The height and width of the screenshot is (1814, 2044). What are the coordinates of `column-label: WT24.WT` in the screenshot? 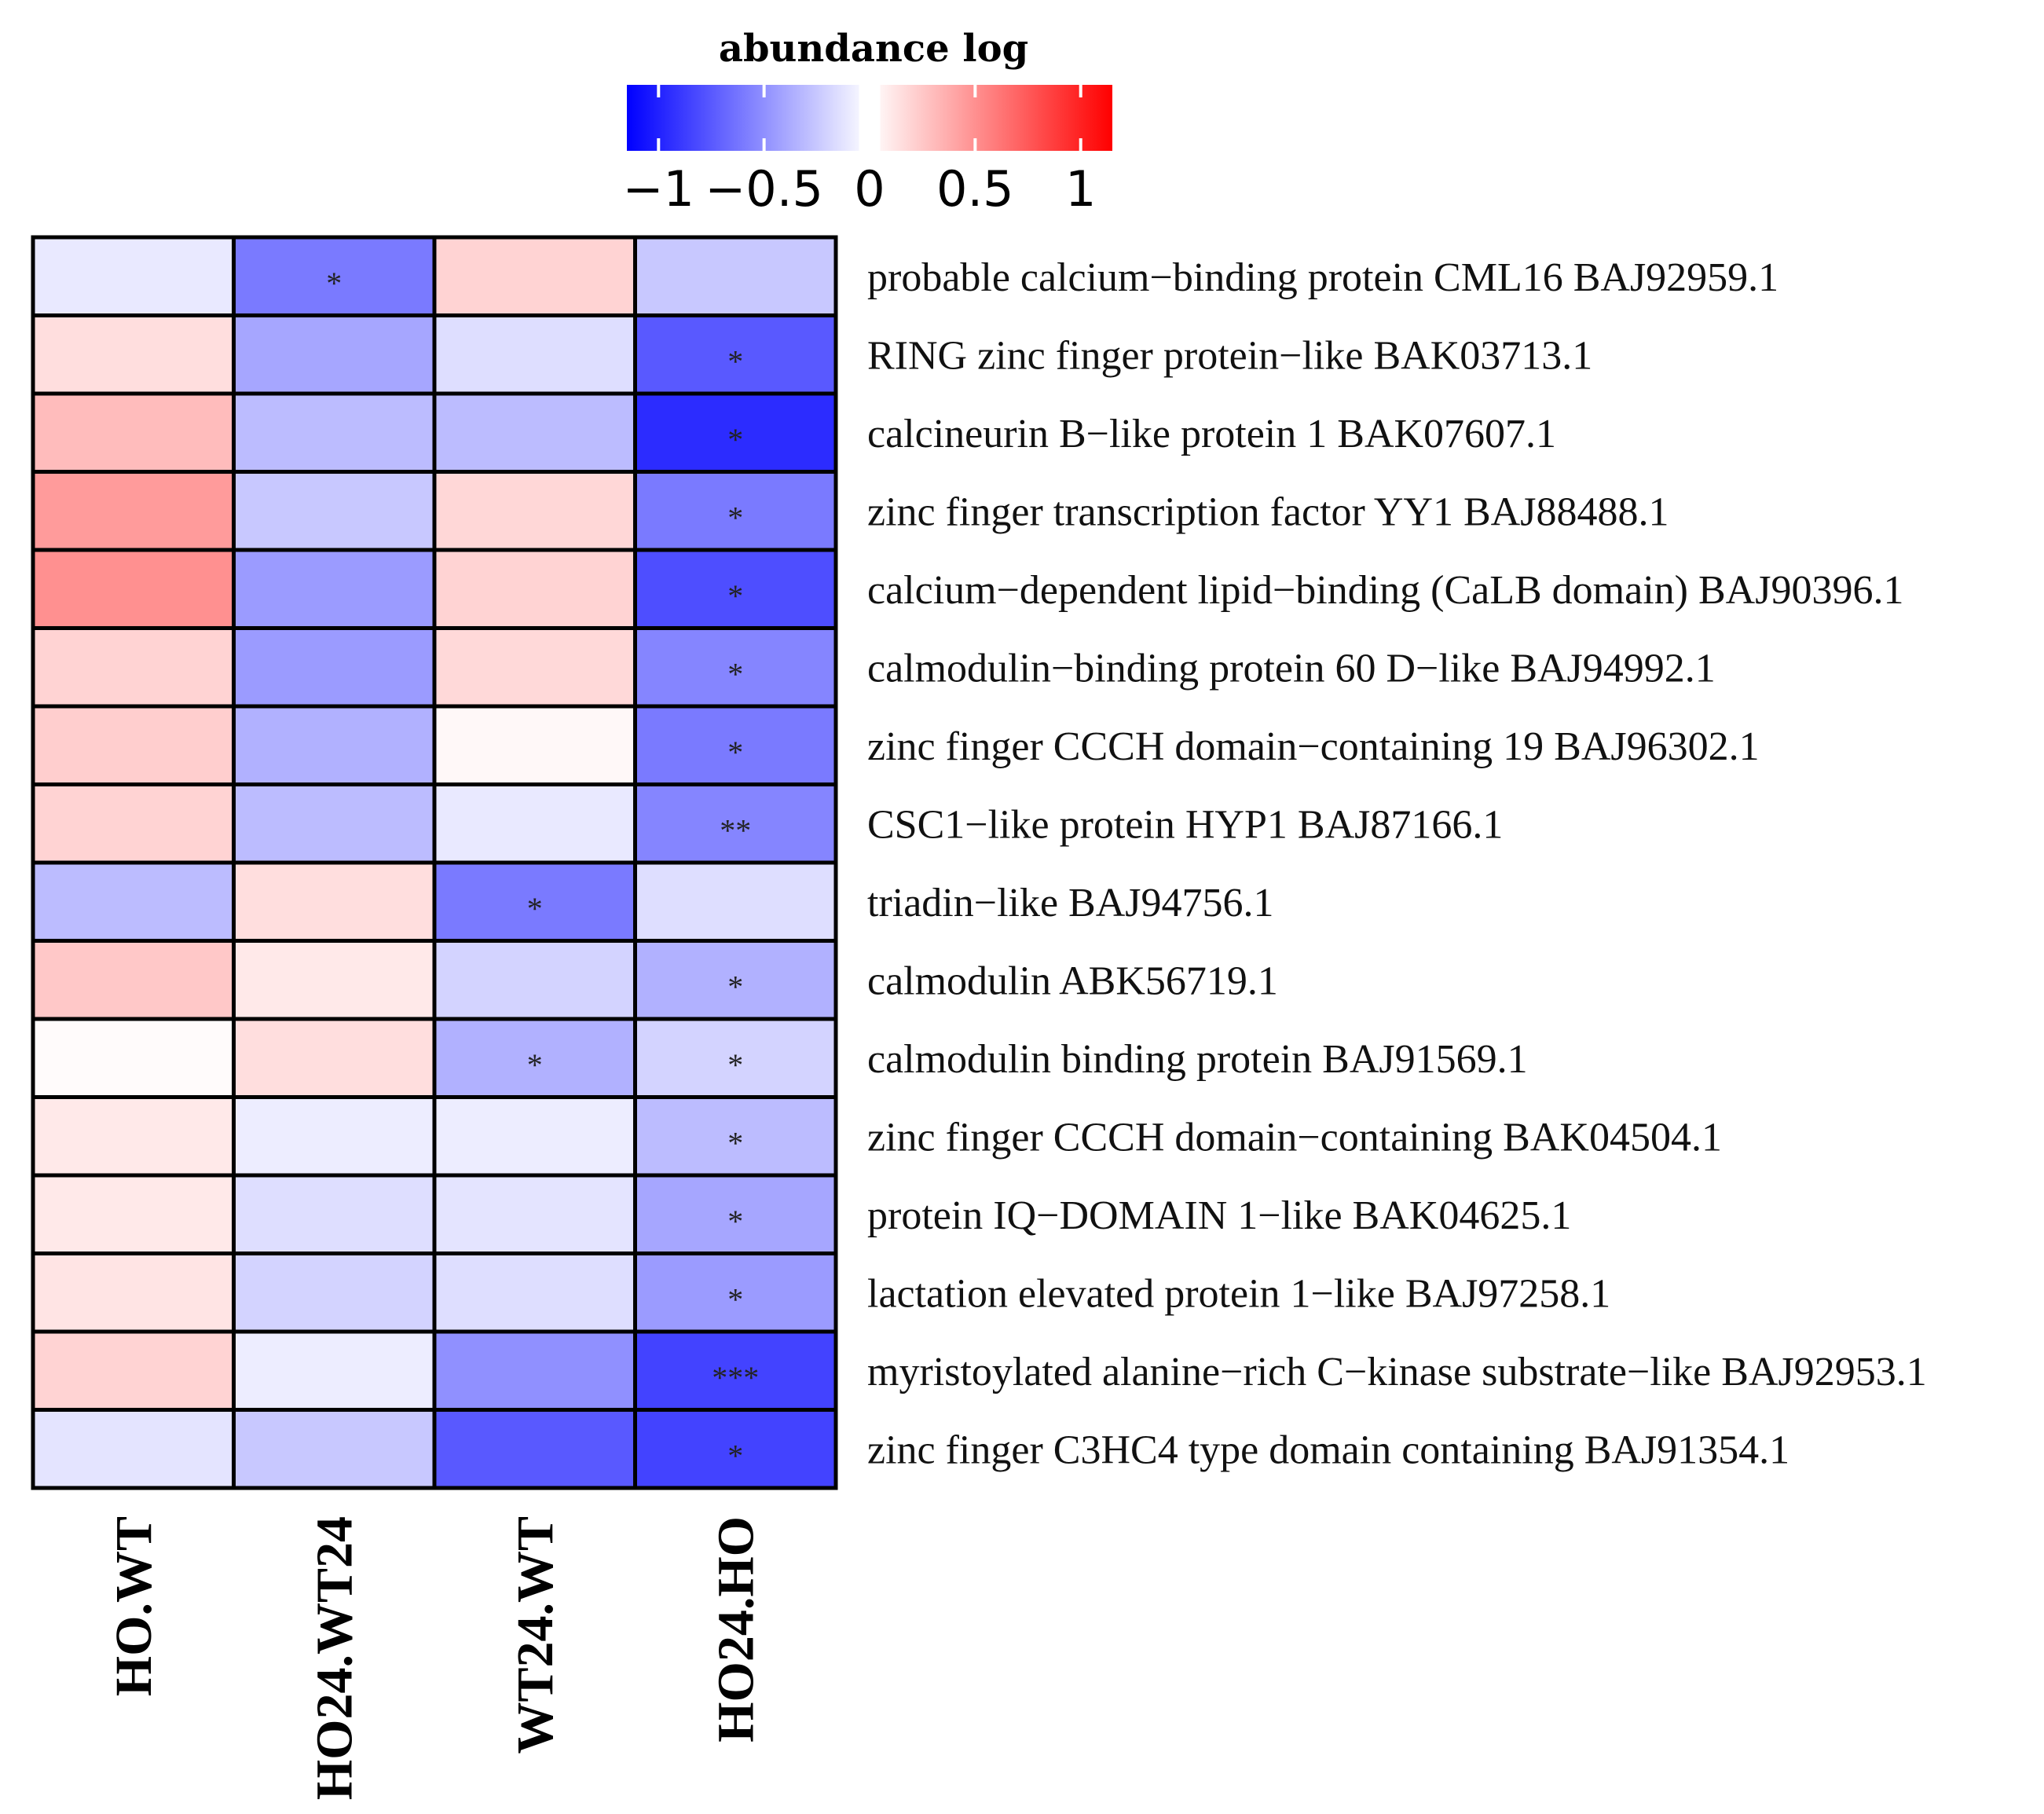 It's located at (535, 1635).